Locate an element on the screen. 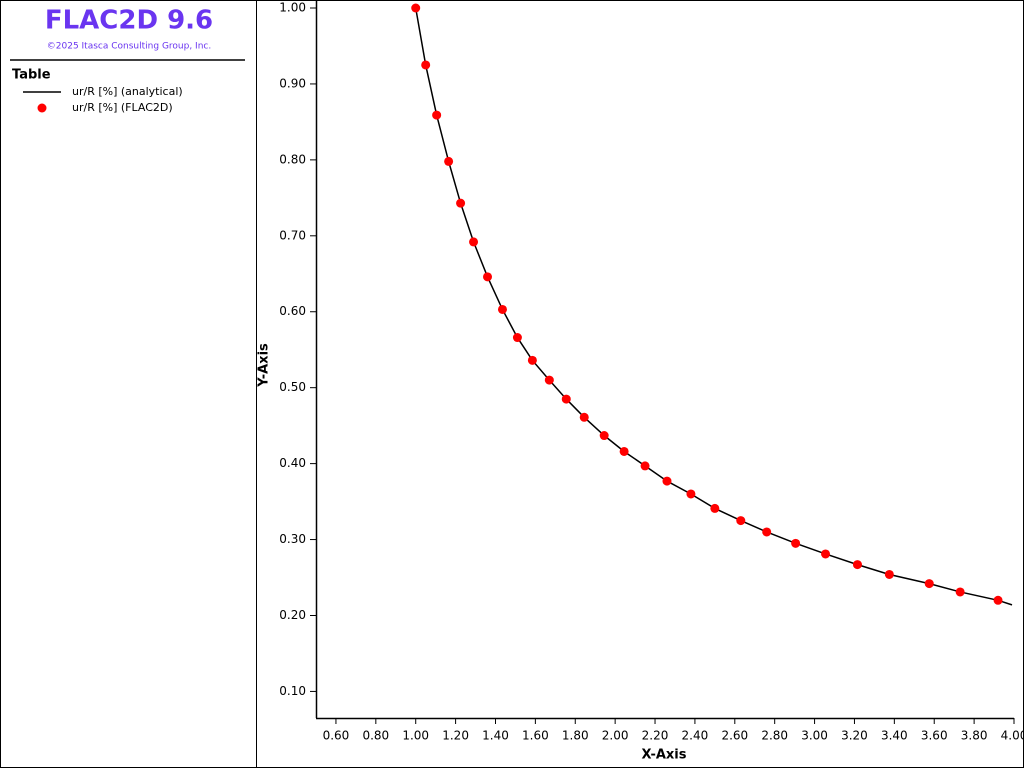  y-axis-title: Y-Axis is located at coordinates (264, 365).